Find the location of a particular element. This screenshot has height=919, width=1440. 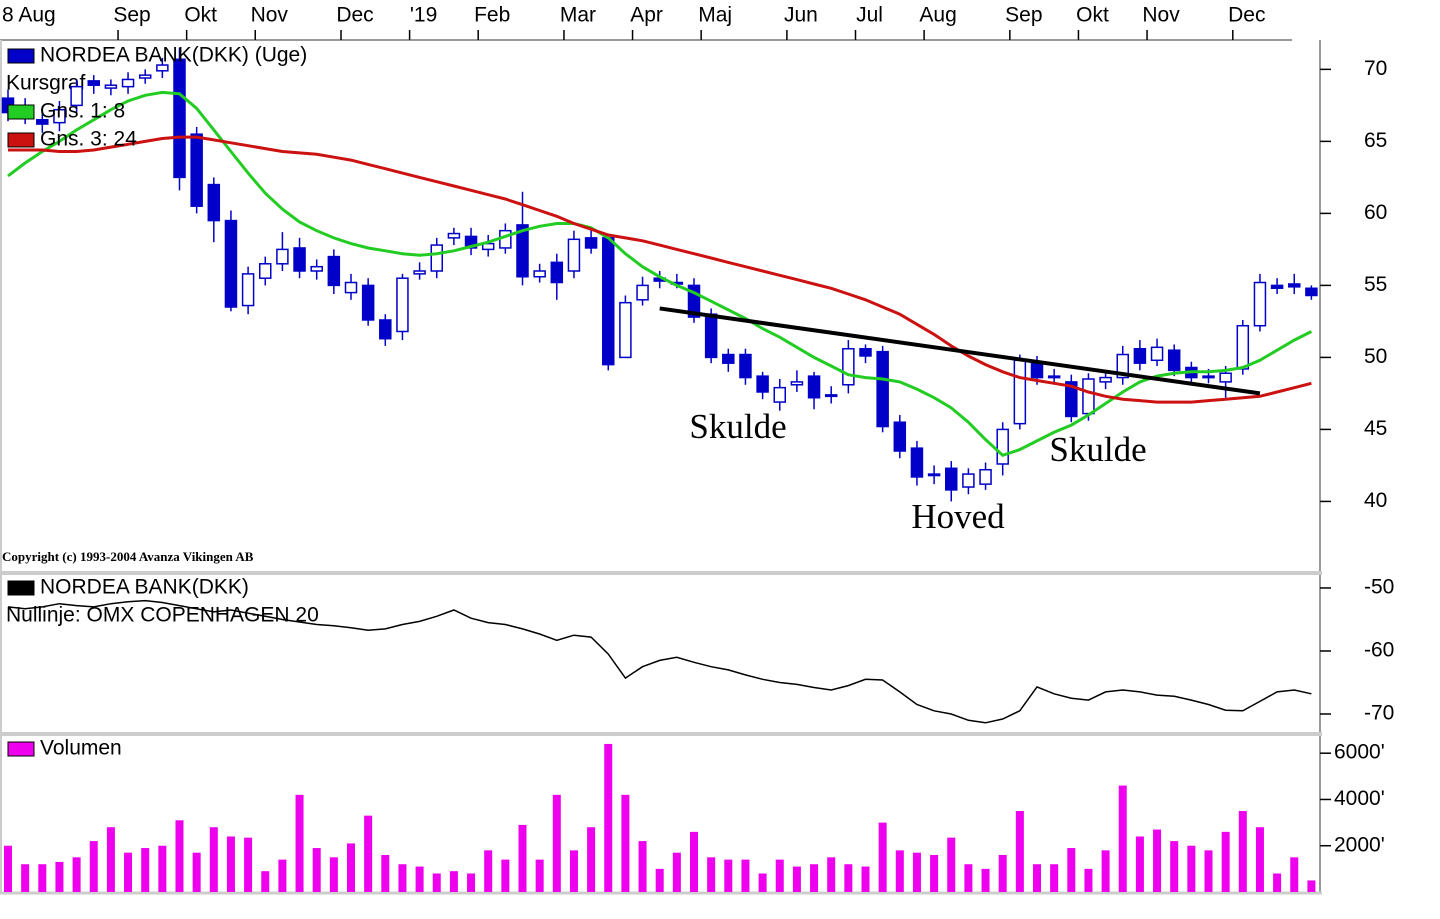

x-tick-label: Nov is located at coordinates (1161, 15).